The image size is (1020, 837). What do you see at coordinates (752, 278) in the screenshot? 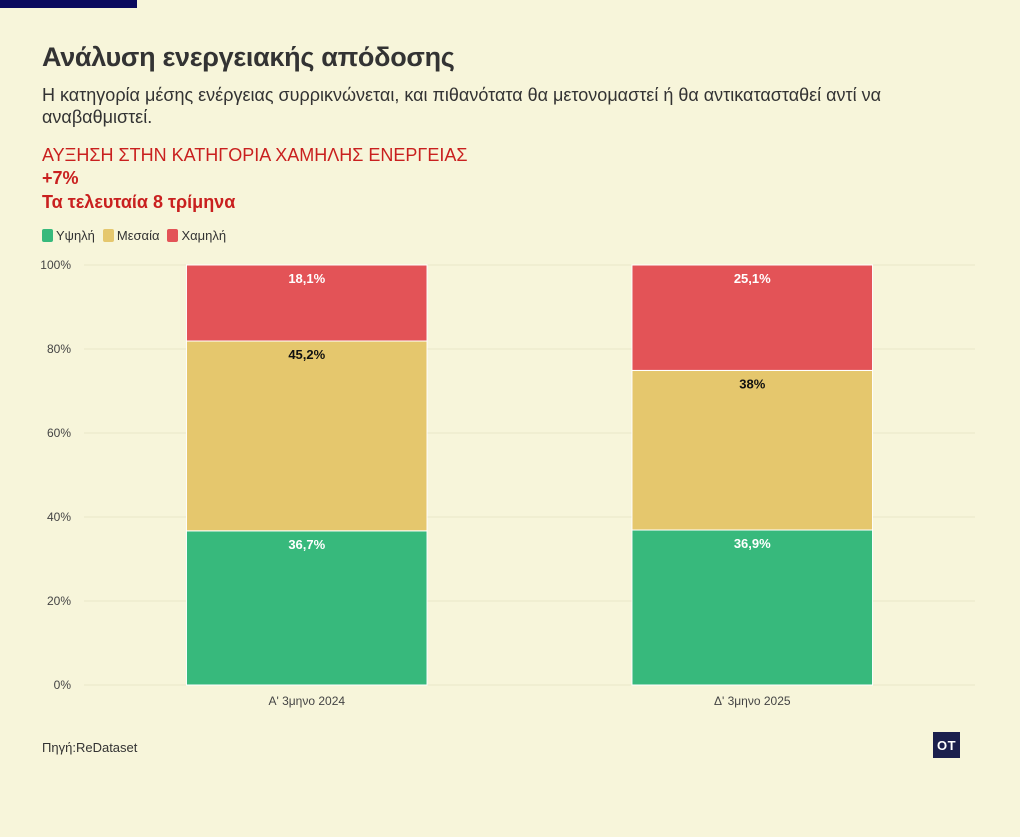
I see `data-label: 25,1%` at bounding box center [752, 278].